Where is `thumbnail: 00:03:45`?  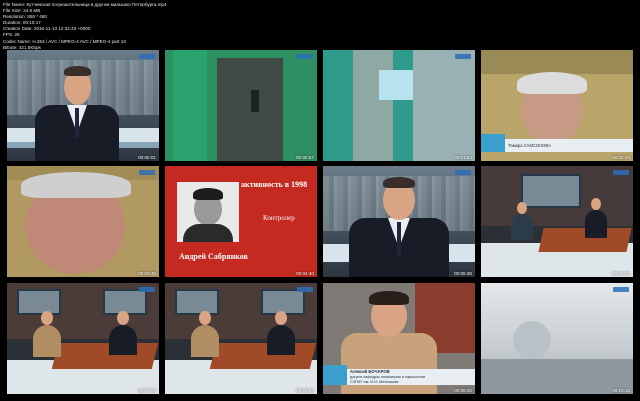 thumbnail: 00:03:45 is located at coordinates (83, 221).